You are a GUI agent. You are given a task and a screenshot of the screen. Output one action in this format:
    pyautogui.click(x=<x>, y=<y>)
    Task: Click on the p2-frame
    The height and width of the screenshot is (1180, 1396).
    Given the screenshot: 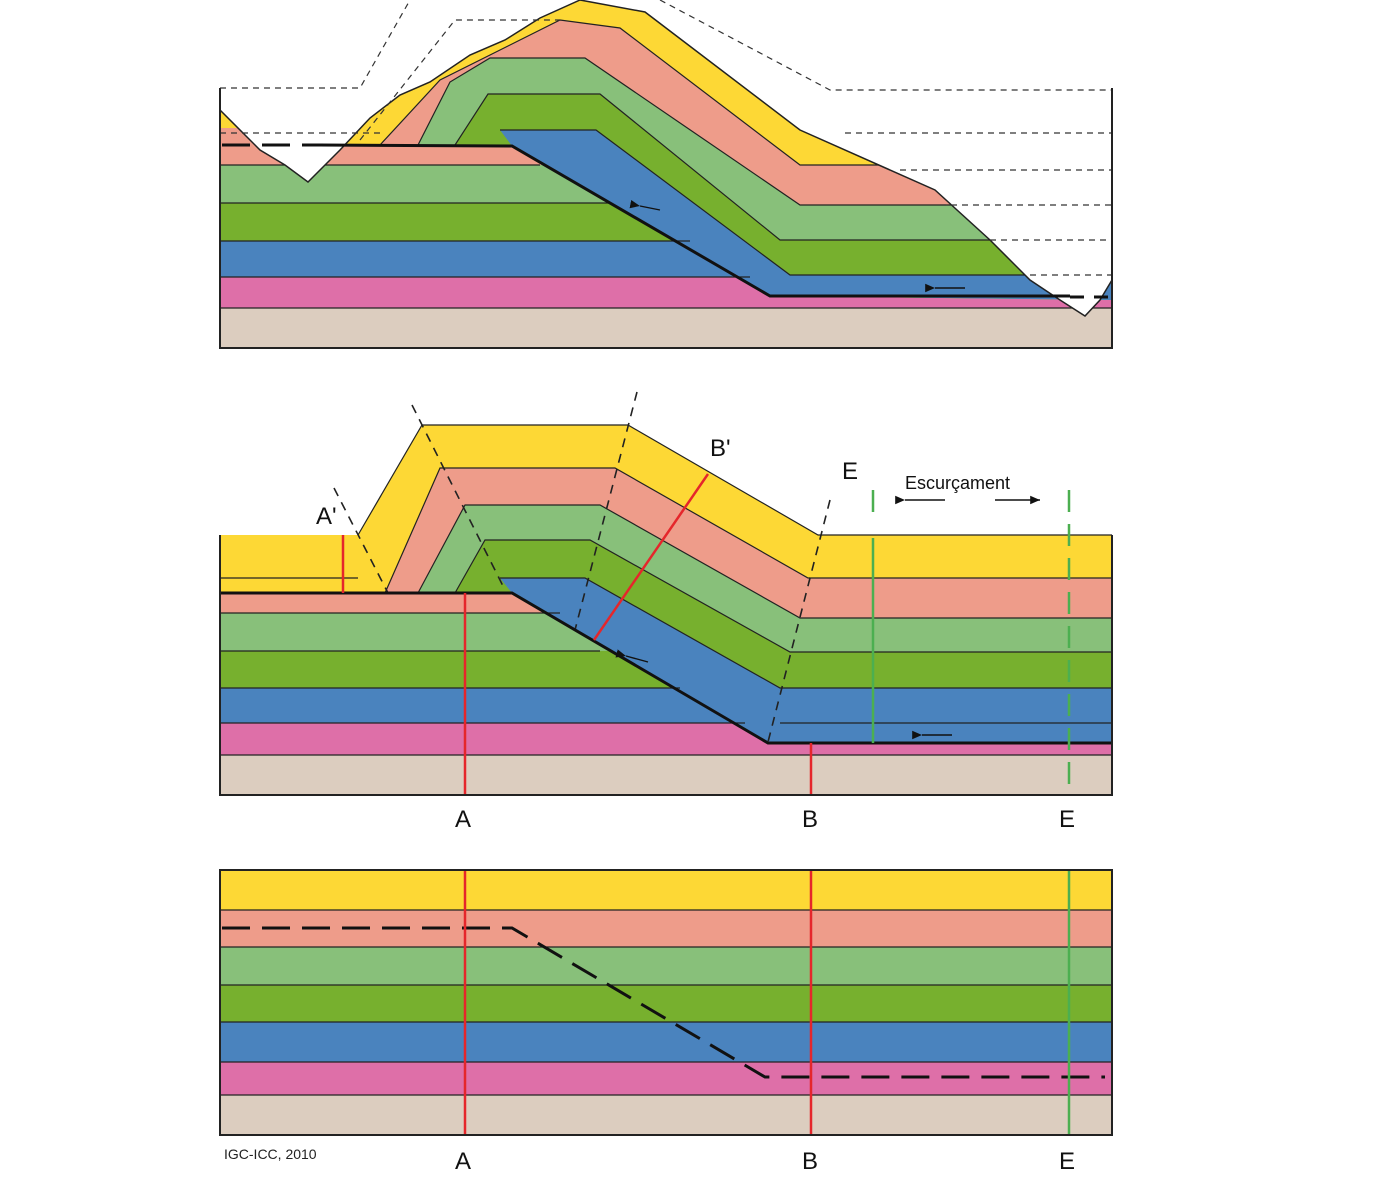 What is the action you would take?
    pyautogui.click(x=666, y=665)
    